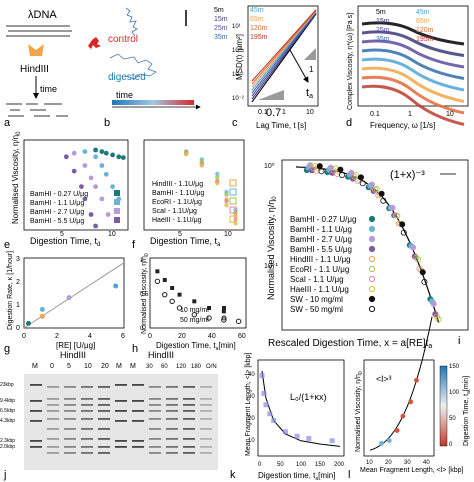 This screenshot has height=482, width=474. I want to click on gel-lane-time-label: 60, so click(164, 367).